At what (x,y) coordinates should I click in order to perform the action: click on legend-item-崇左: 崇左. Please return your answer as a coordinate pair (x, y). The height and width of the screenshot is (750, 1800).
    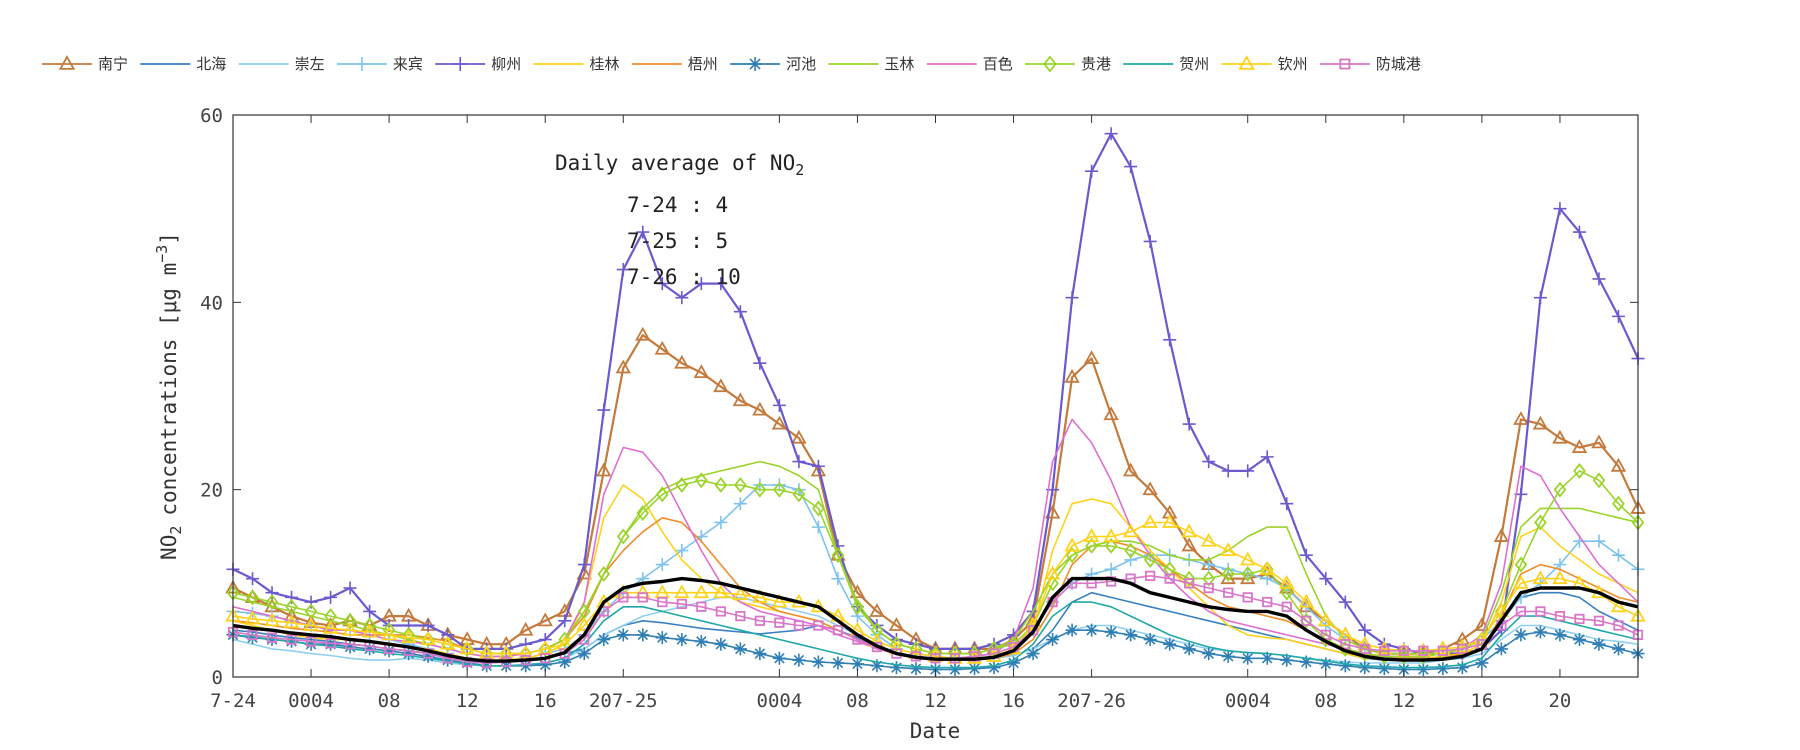
    Looking at the image, I should click on (281, 64).